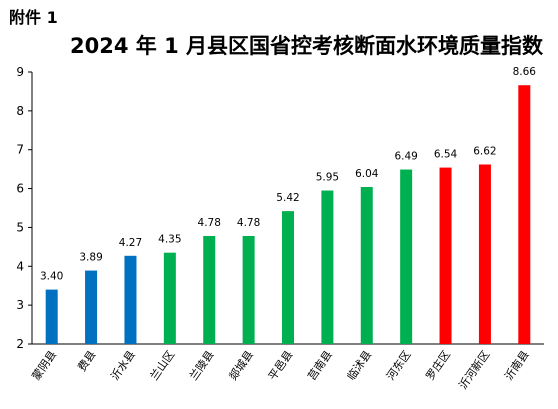 This screenshot has width=558, height=409. I want to click on category-label: 沂水县, so click(123, 365).